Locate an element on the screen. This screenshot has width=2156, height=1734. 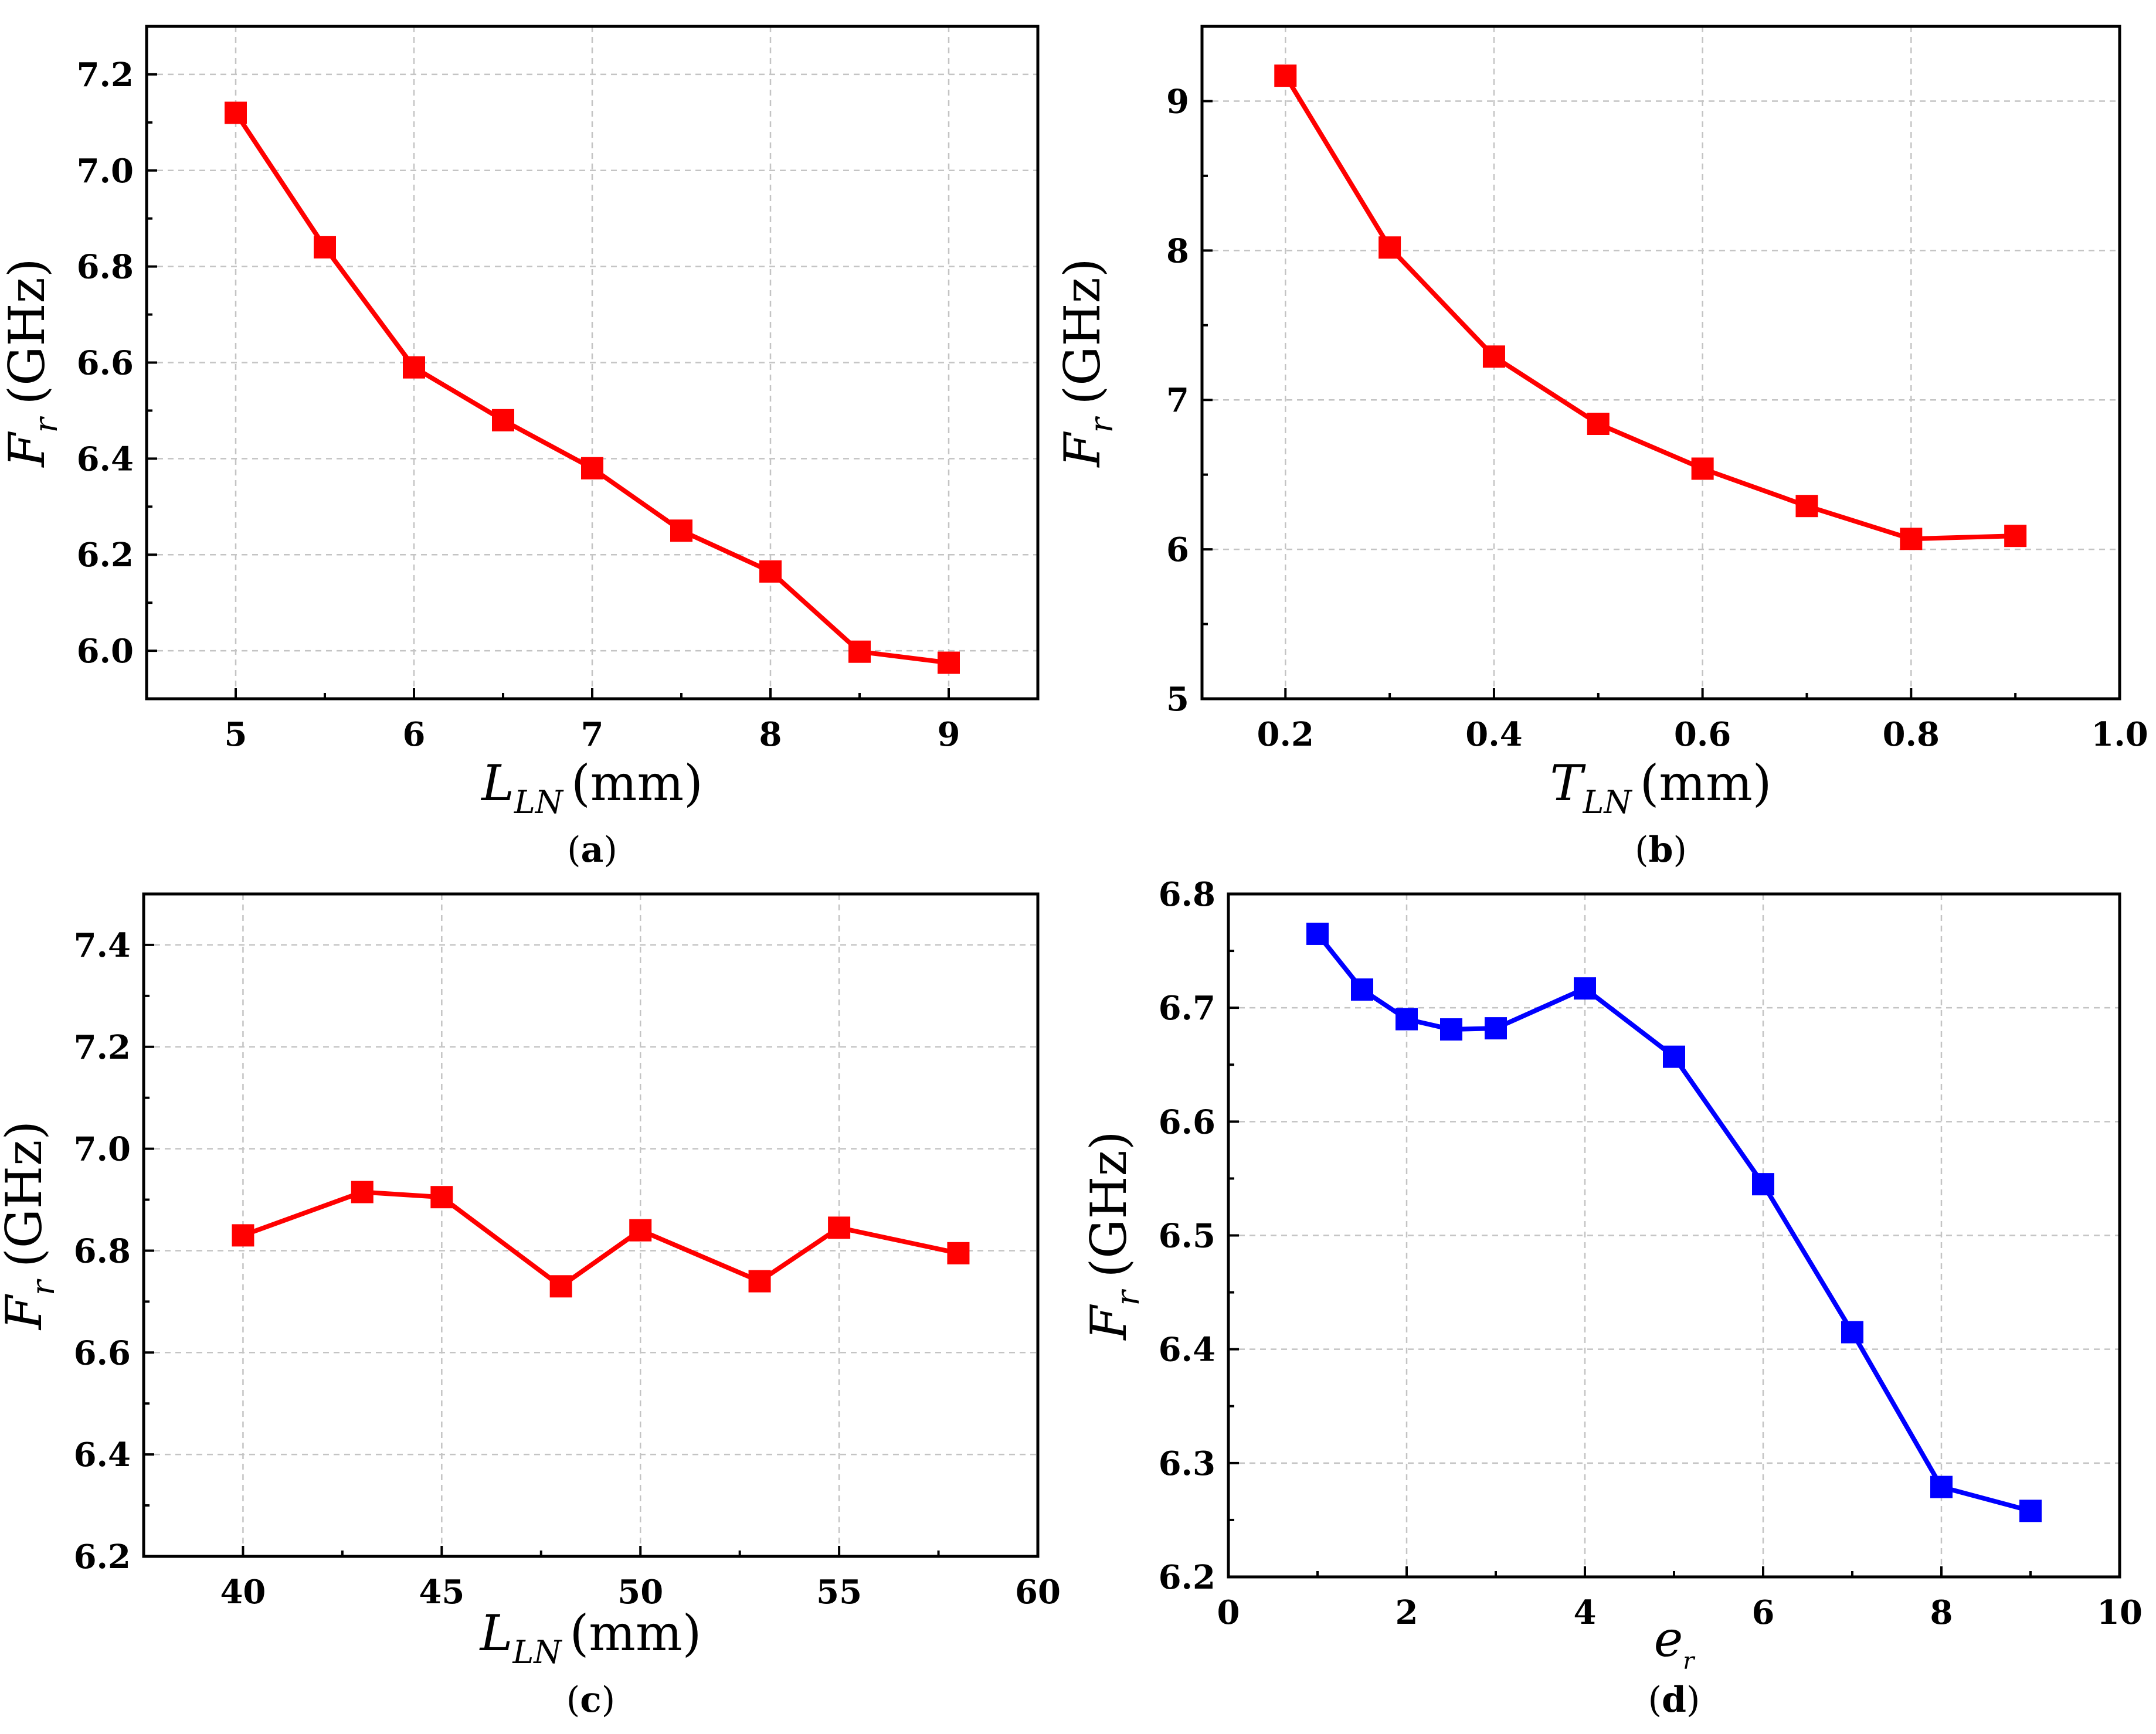
x-tick-label: 40 is located at coordinates (243, 1592).